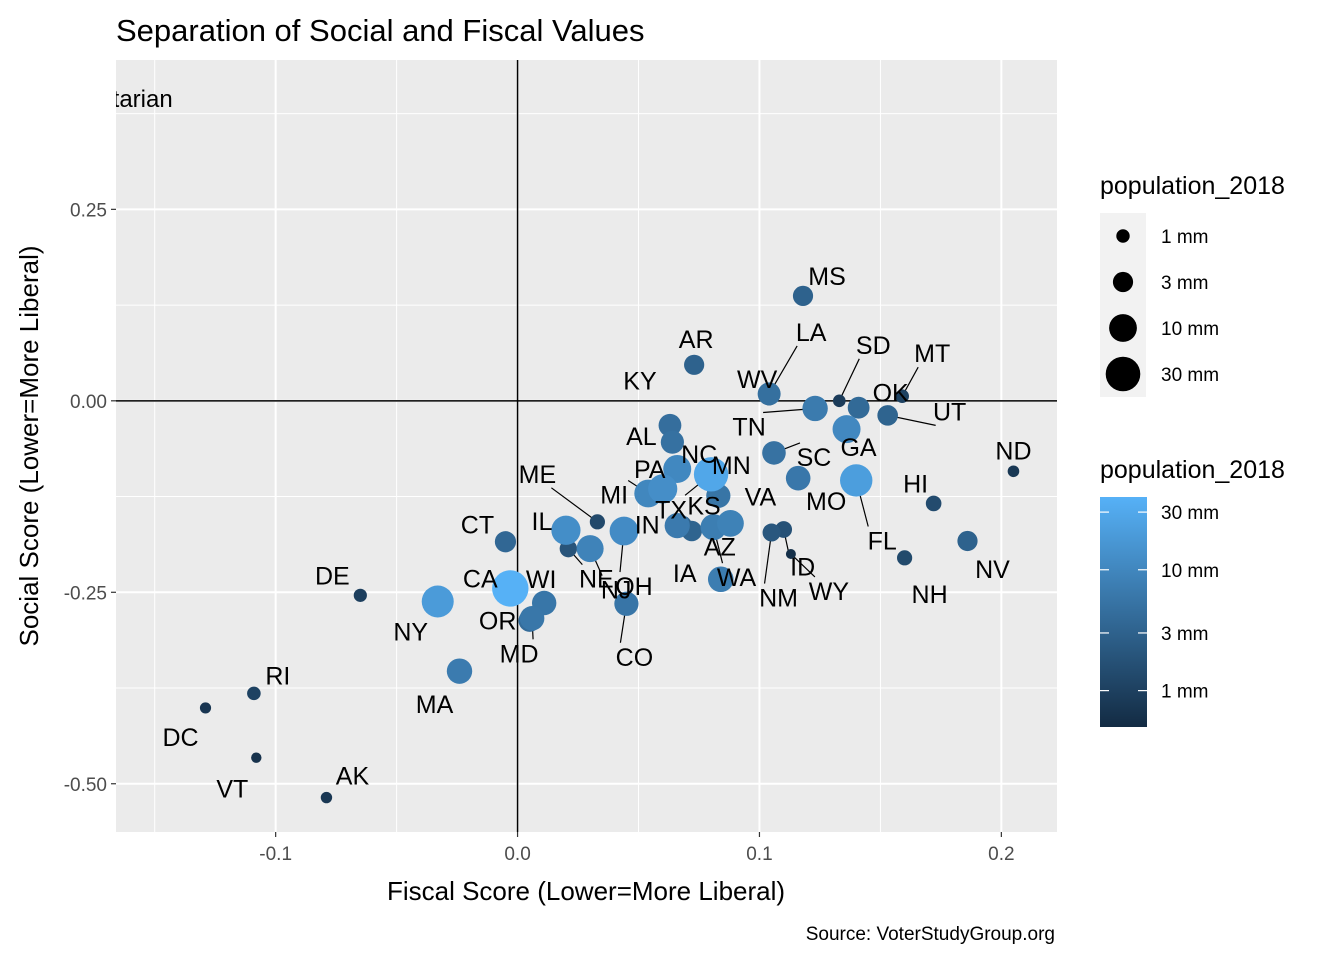 The image size is (1344, 960). I want to click on x-tick-label: 0.2, so click(1001, 854).